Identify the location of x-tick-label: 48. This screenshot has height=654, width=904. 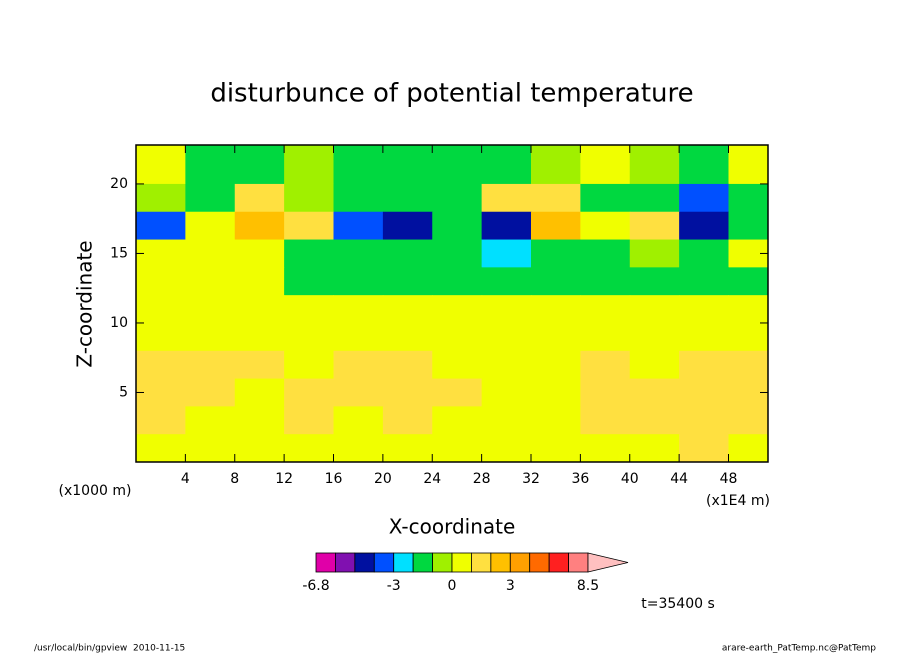
(729, 479).